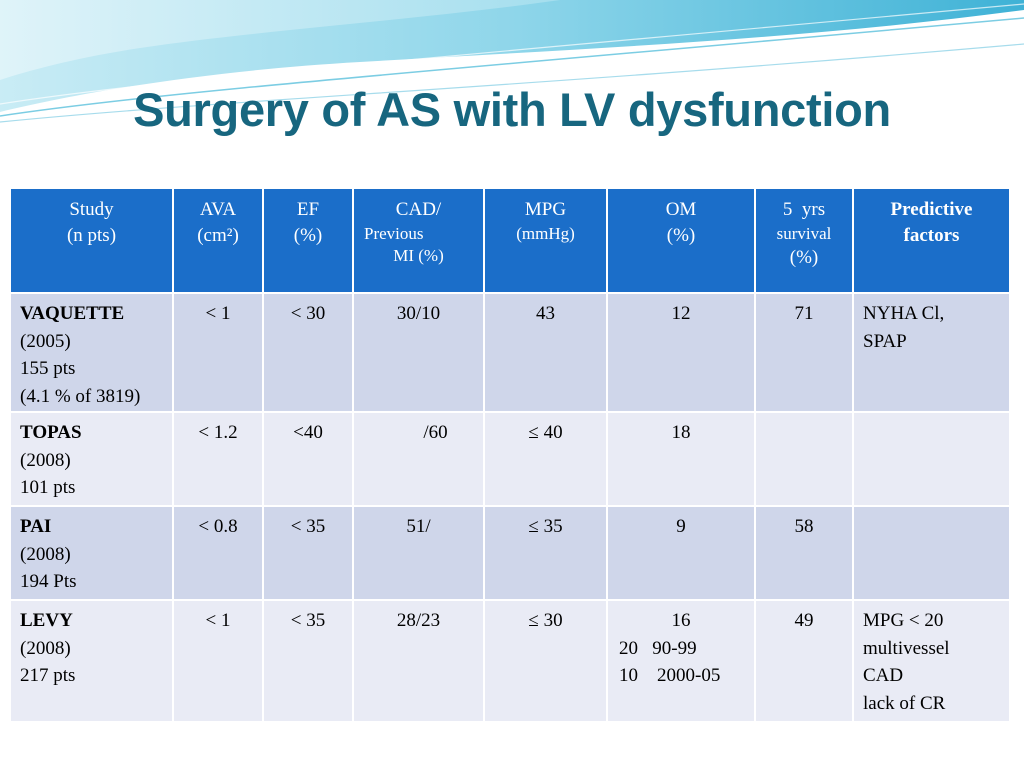  I want to click on cell-ava: < 1.2, so click(218, 459).